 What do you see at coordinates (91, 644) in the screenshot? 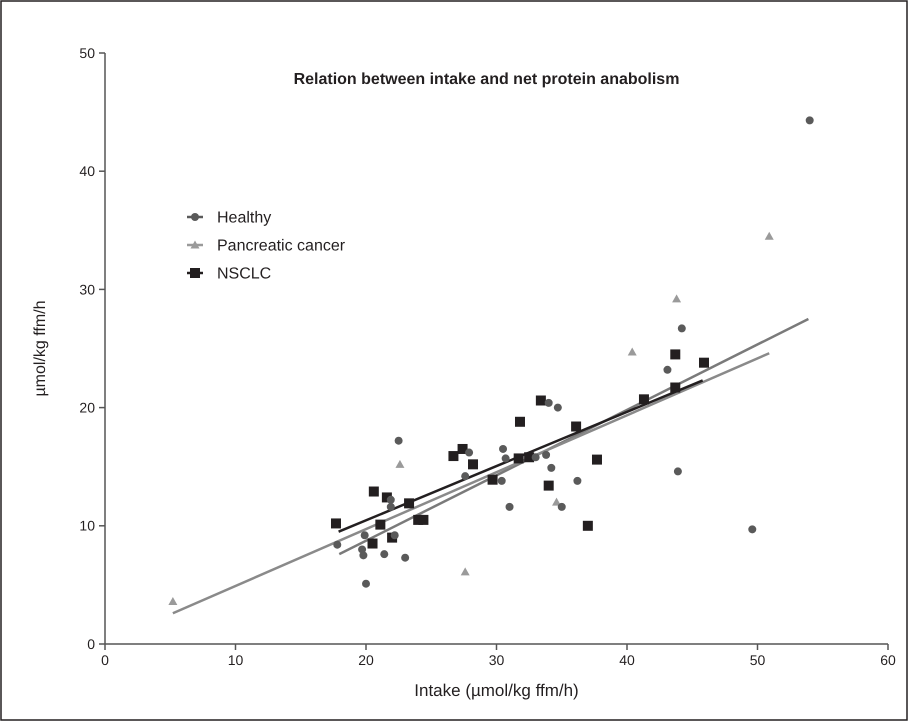
I see `y-tick-label: 0` at bounding box center [91, 644].